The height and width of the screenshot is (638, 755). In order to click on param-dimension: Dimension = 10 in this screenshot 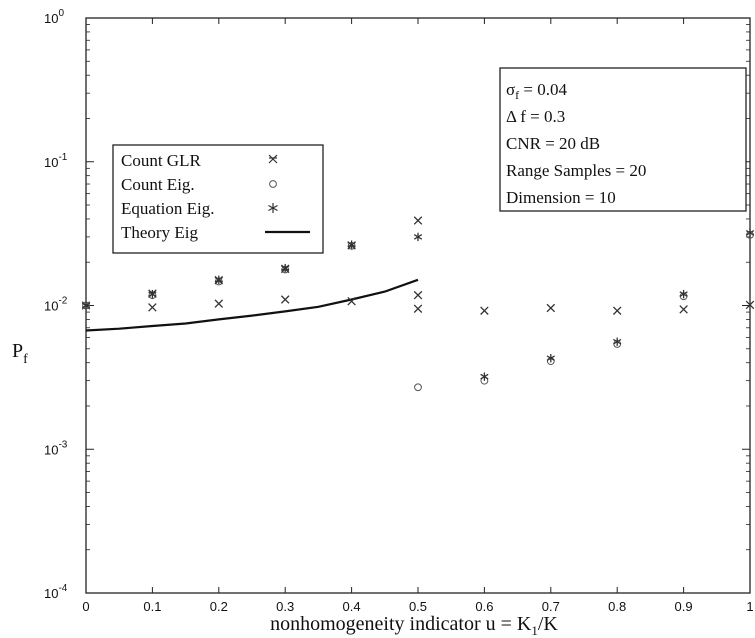, I will do `click(561, 197)`.